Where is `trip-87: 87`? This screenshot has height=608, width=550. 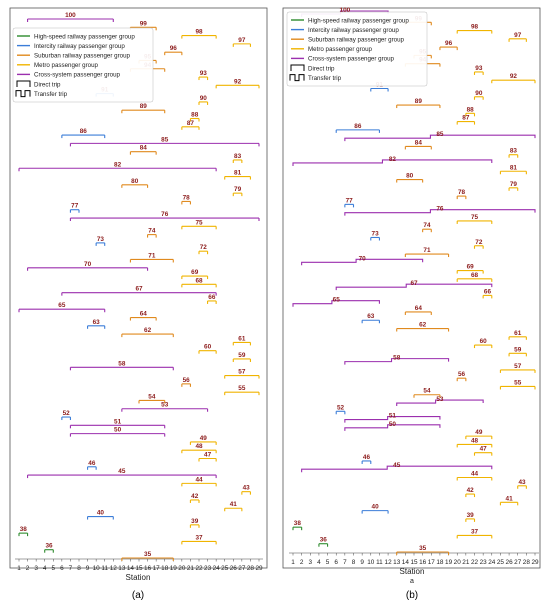
trip-87: 87 is located at coordinates (190, 125).